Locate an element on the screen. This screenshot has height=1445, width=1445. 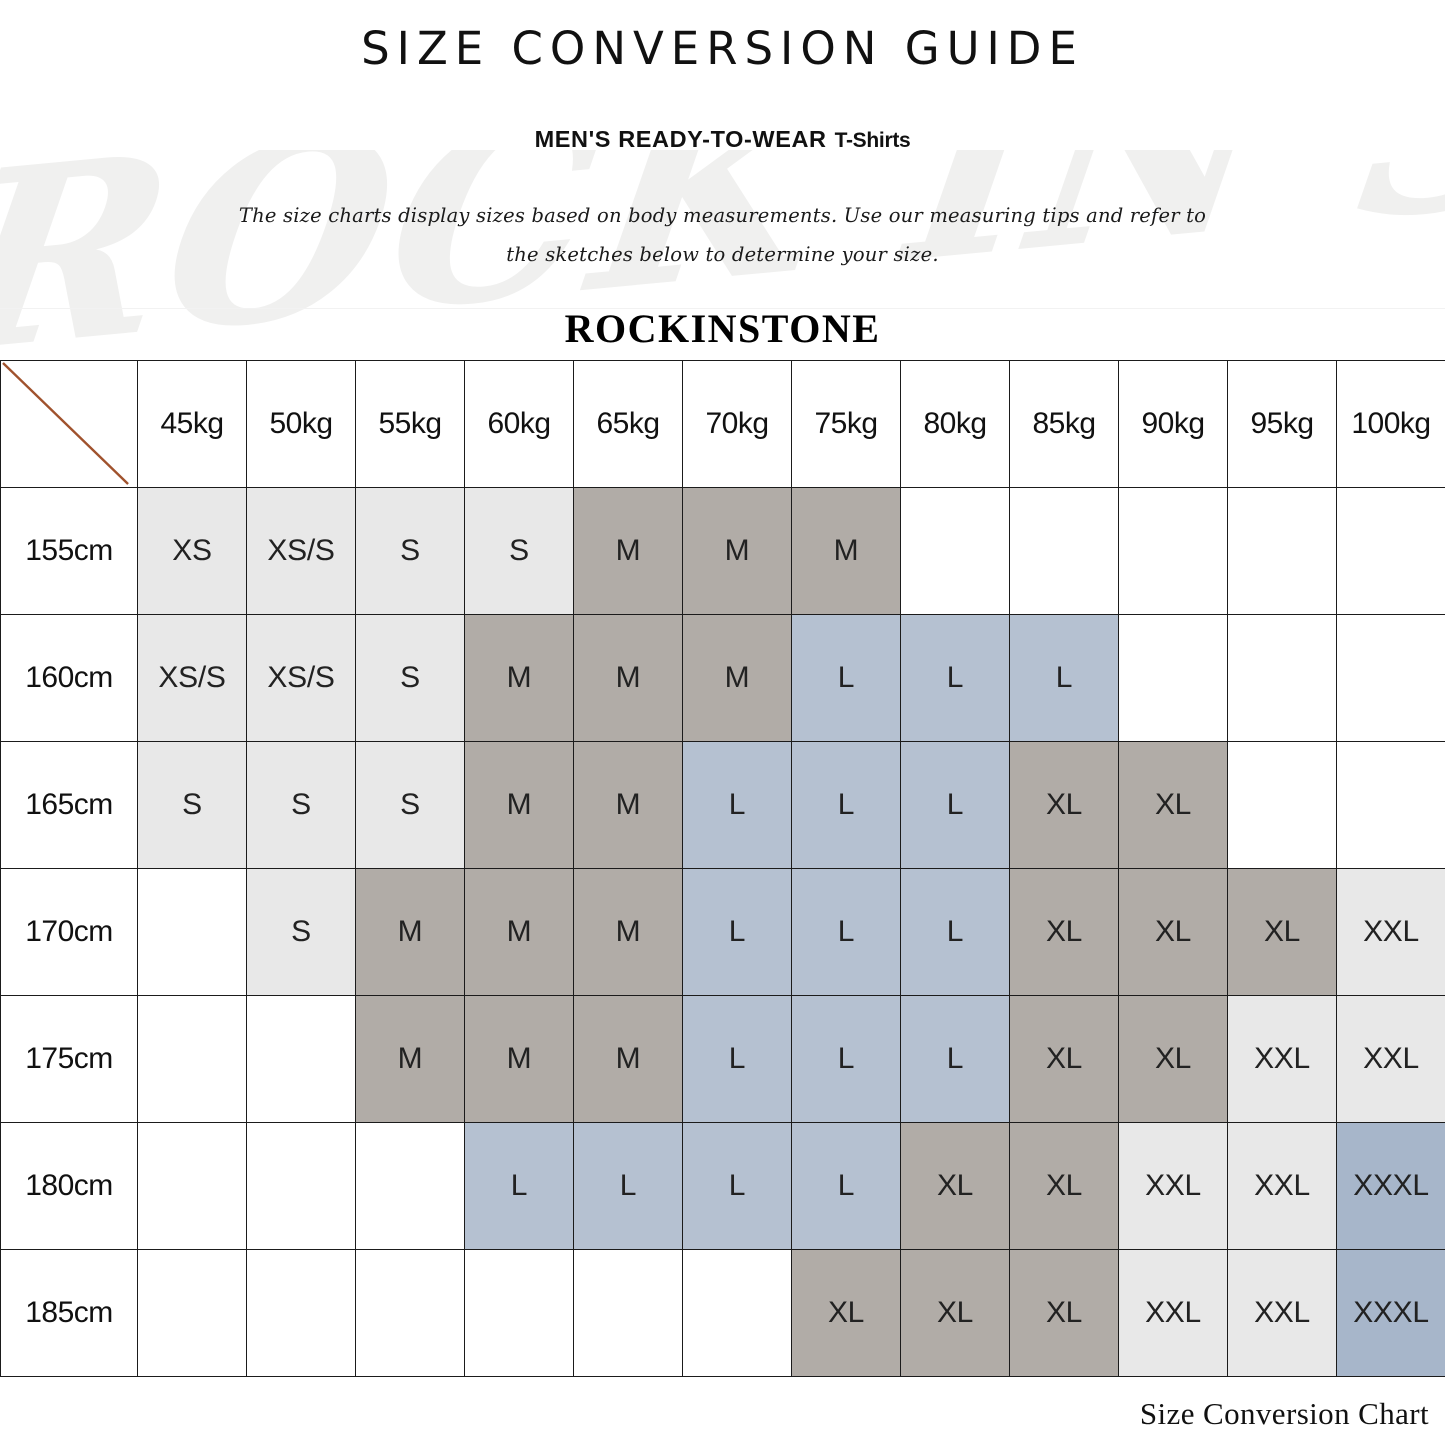
table-row: 165cm S S S M M L L L XL XL is located at coordinates (722, 805).